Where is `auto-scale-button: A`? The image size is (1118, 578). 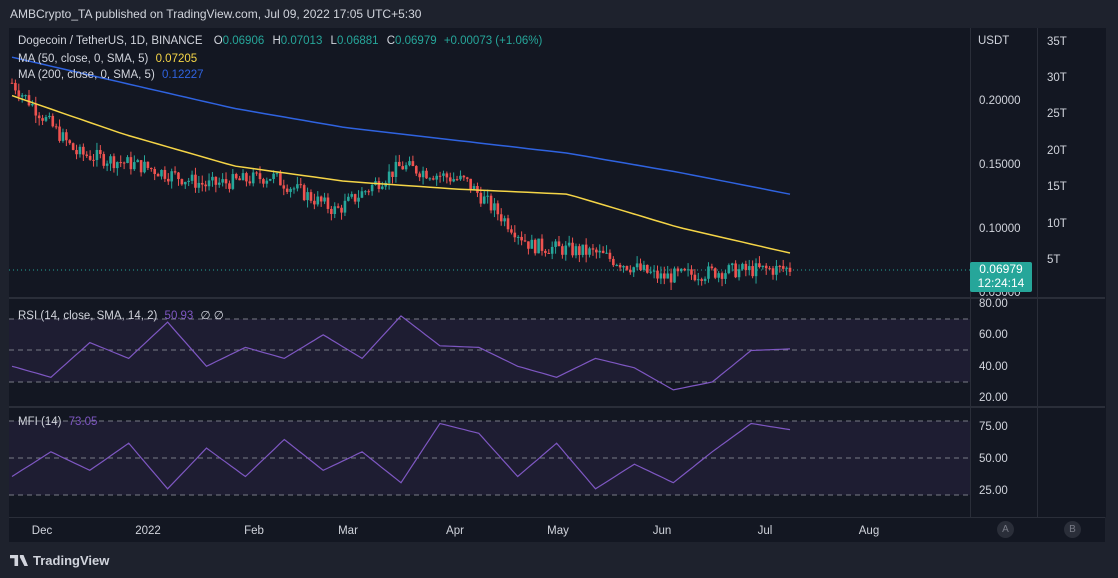 auto-scale-button: A is located at coordinates (1005, 529).